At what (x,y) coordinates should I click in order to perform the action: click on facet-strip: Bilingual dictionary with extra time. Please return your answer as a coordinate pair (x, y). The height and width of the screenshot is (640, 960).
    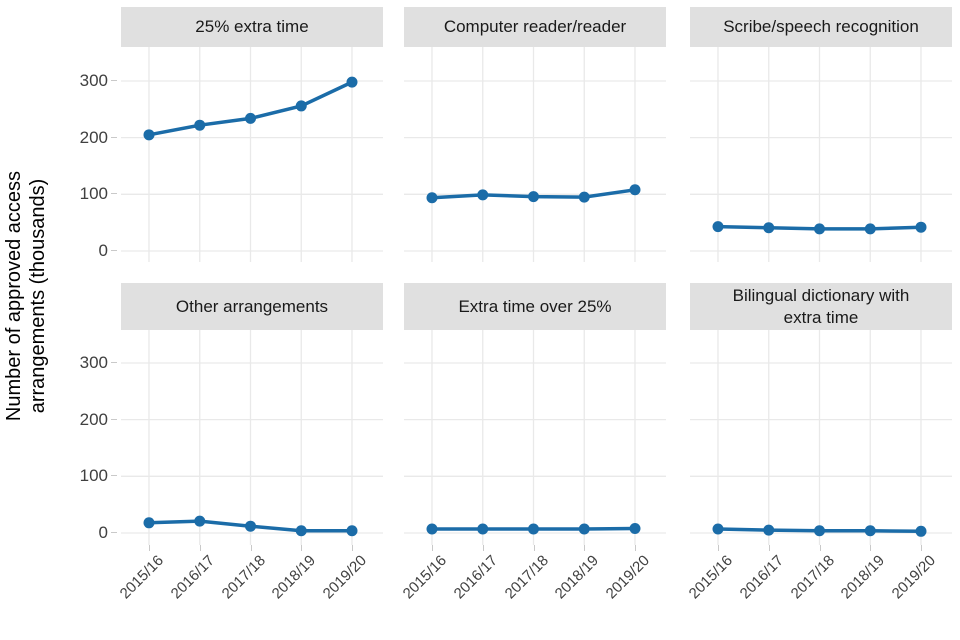
    Looking at the image, I should click on (821, 306).